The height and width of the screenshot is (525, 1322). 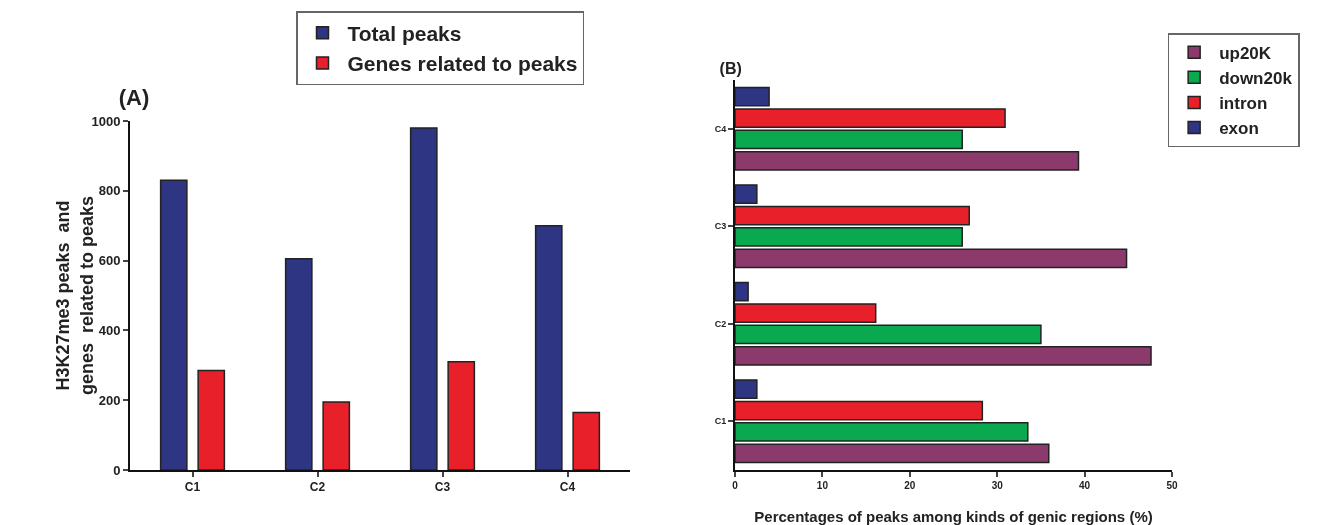 What do you see at coordinates (1172, 485) in the screenshot?
I see `x-tick-label: 50` at bounding box center [1172, 485].